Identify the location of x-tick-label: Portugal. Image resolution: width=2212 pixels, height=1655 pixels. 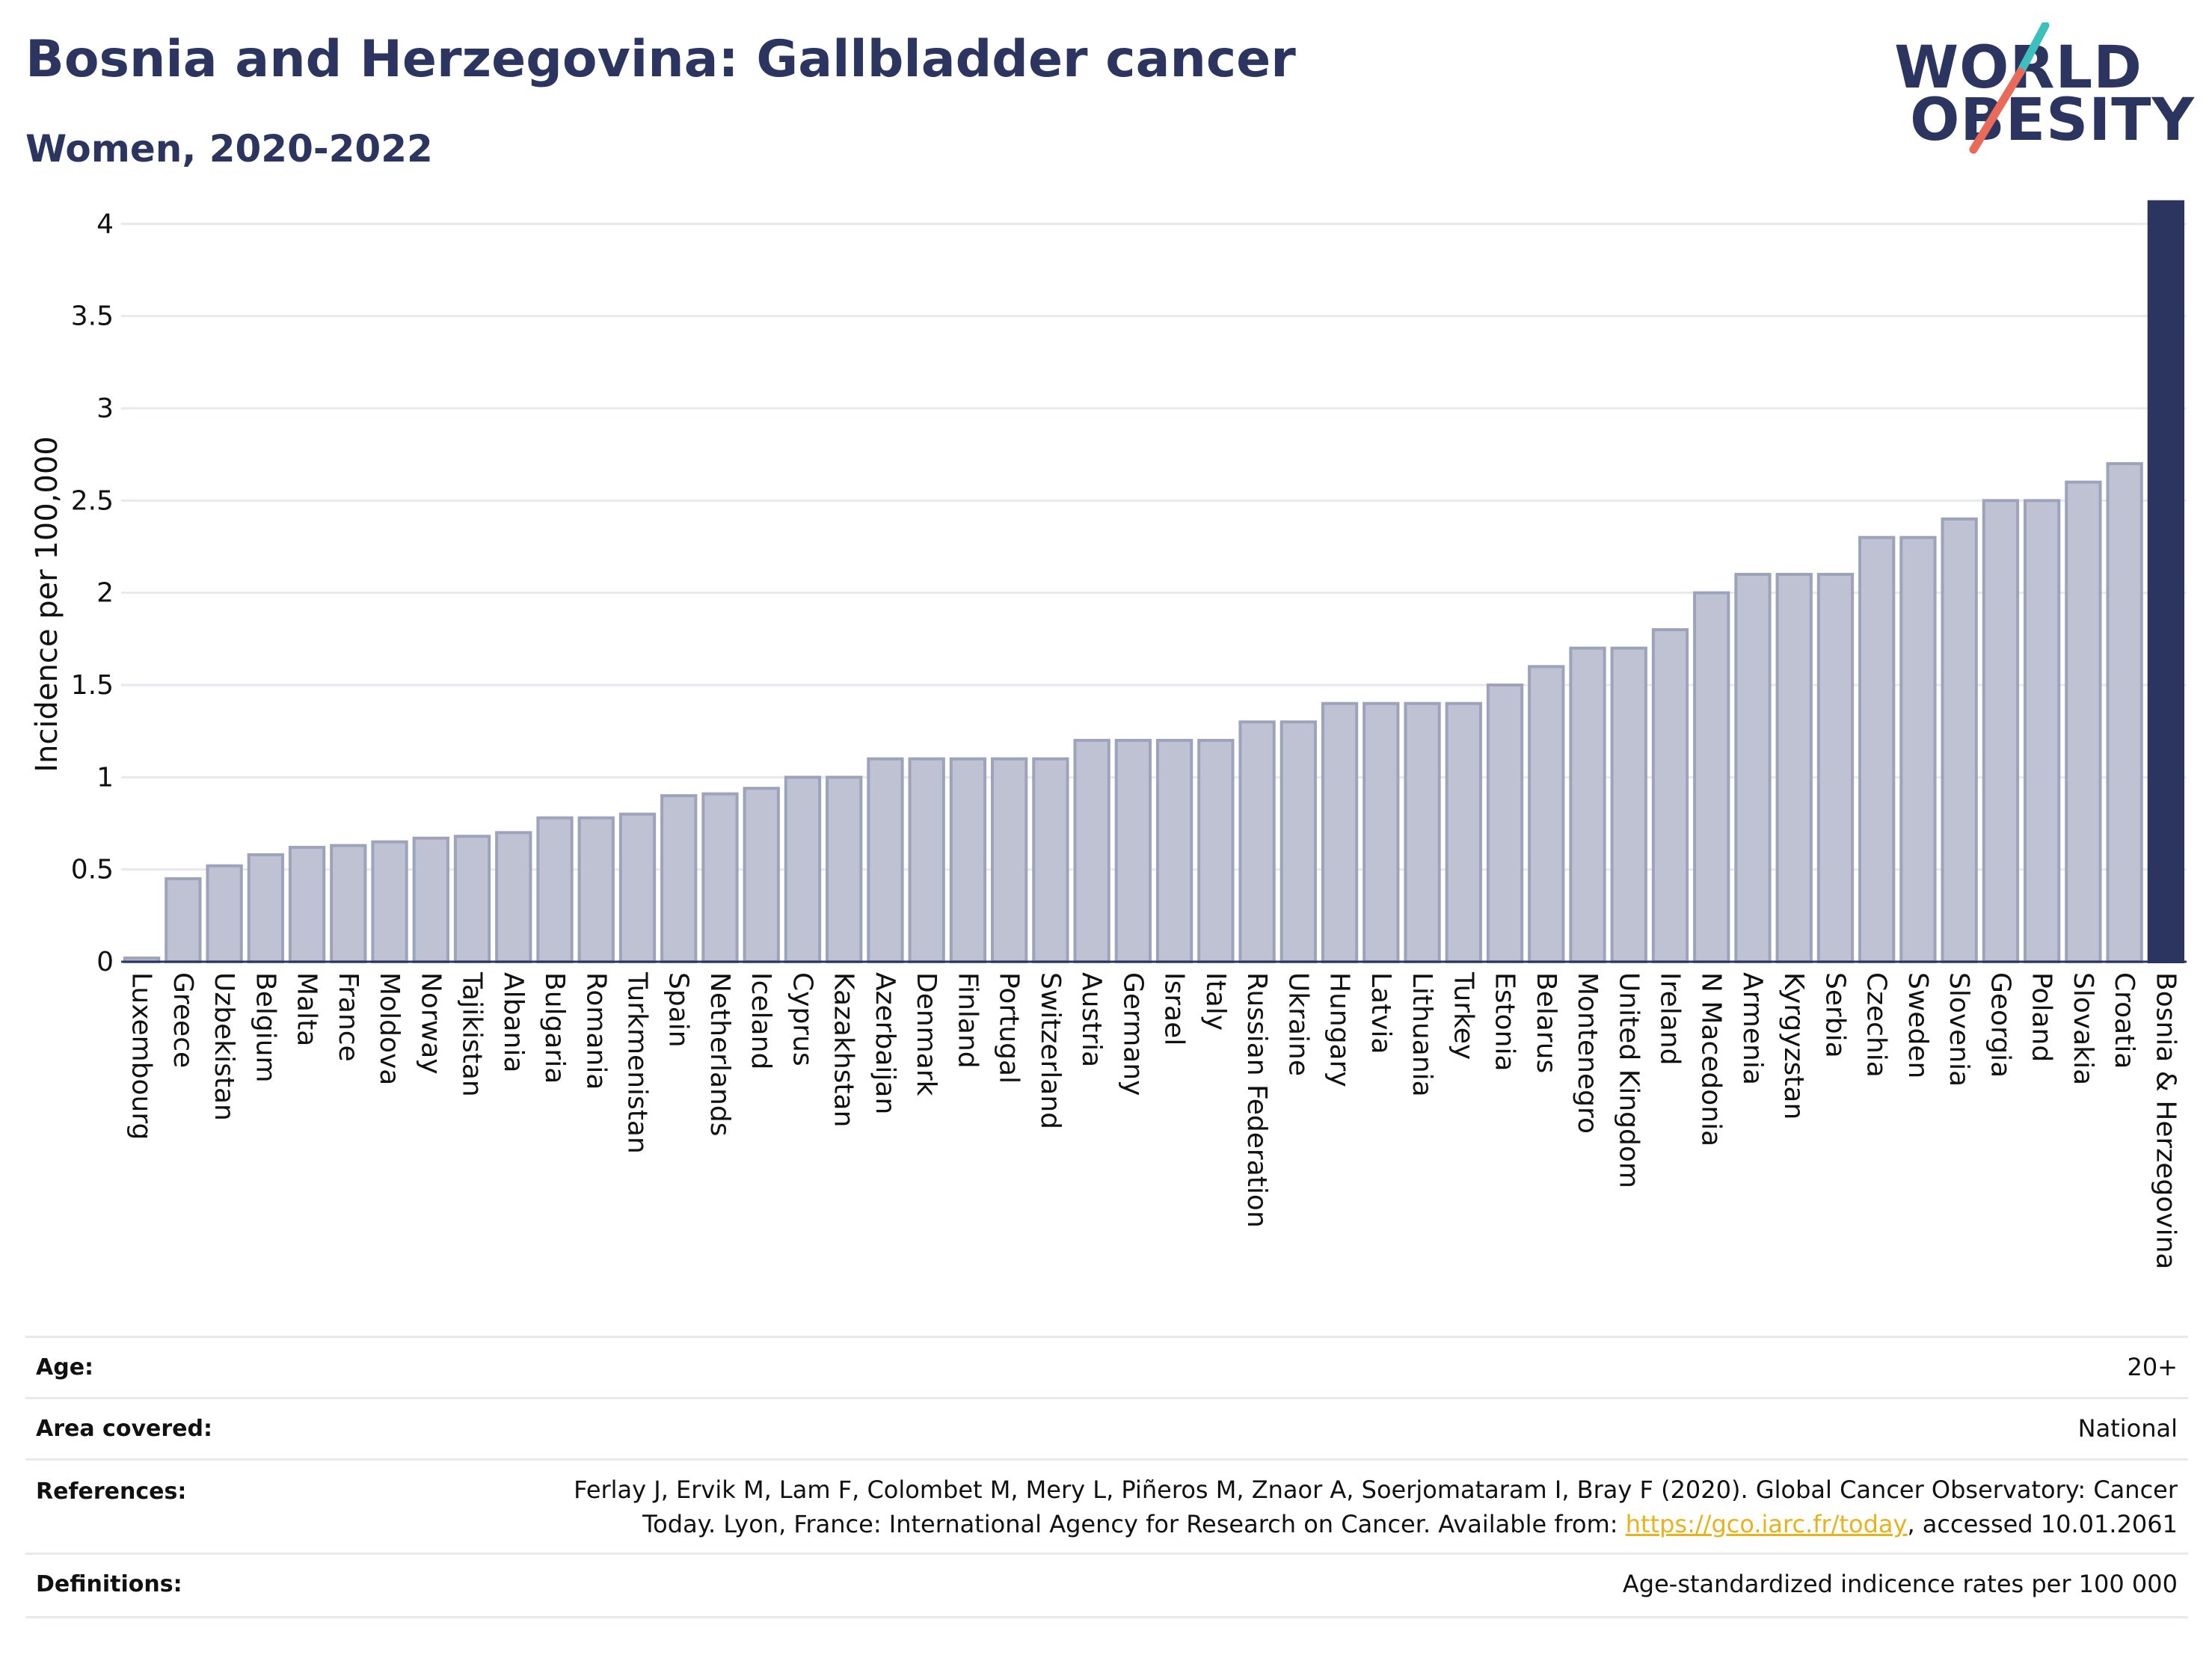
(1009, 1028).